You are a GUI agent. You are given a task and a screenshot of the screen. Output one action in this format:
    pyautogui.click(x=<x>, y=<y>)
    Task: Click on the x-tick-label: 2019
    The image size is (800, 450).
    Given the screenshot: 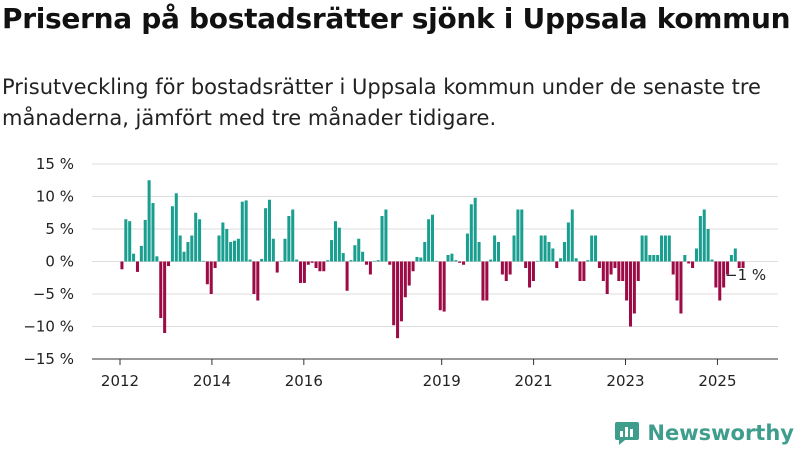 What is the action you would take?
    pyautogui.click(x=442, y=380)
    